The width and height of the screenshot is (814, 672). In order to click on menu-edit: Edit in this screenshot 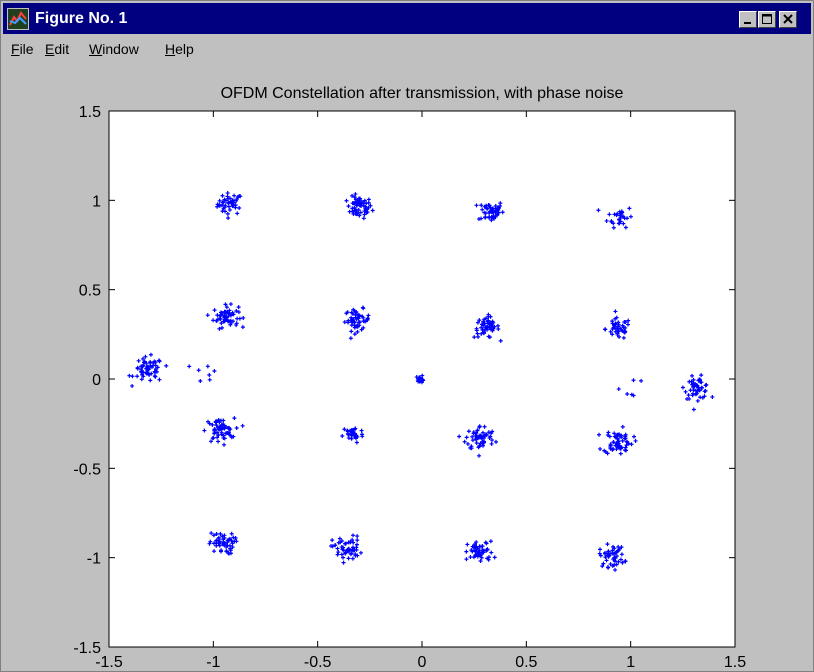, I will do `click(57, 49)`.